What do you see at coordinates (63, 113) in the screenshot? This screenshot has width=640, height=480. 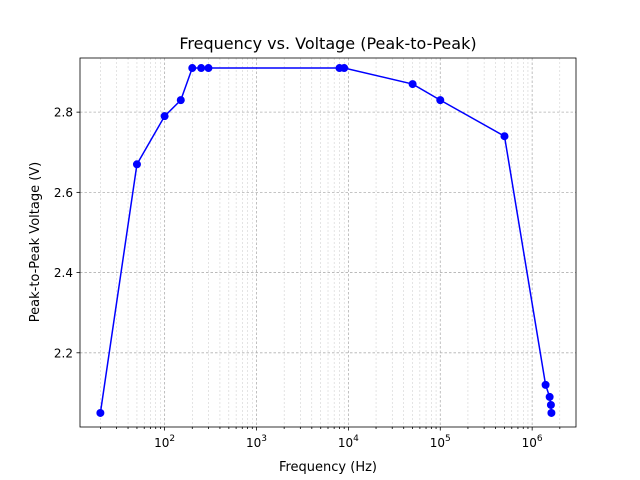 I see `y-tick-label: 2.8` at bounding box center [63, 113].